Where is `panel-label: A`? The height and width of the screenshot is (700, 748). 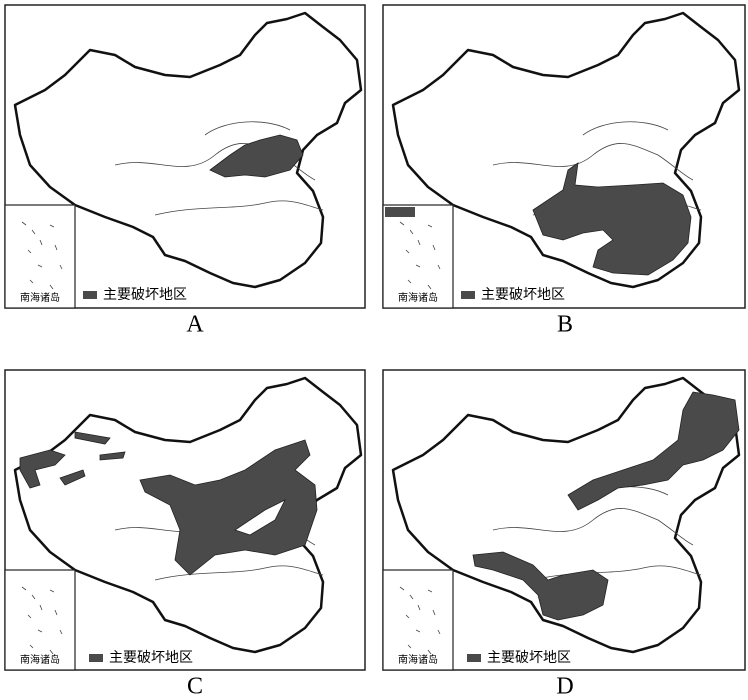 panel-label: A is located at coordinates (195, 325).